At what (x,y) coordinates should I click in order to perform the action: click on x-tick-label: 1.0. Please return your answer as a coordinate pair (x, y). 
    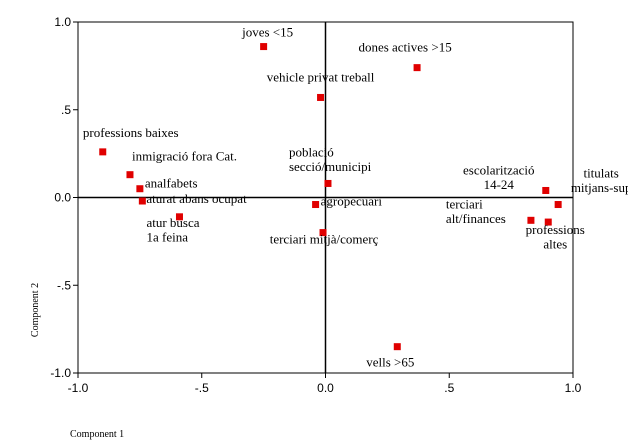
    Looking at the image, I should click on (573, 388).